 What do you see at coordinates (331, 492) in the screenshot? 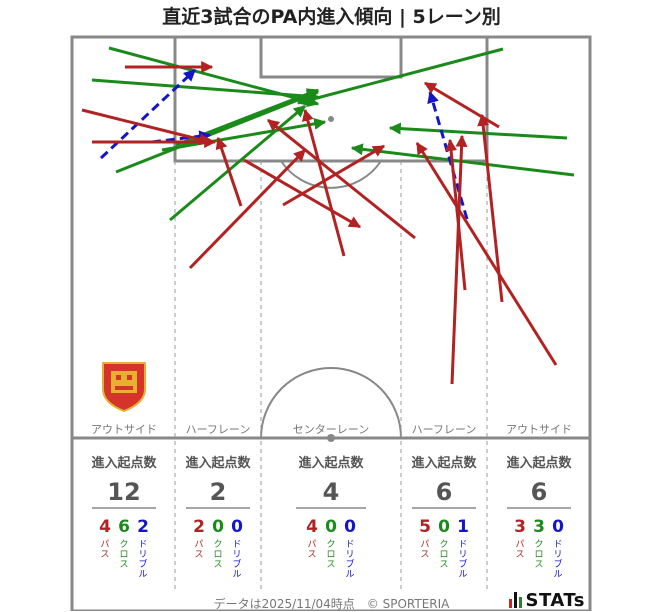
I see `entry-count-total: 4` at bounding box center [331, 492].